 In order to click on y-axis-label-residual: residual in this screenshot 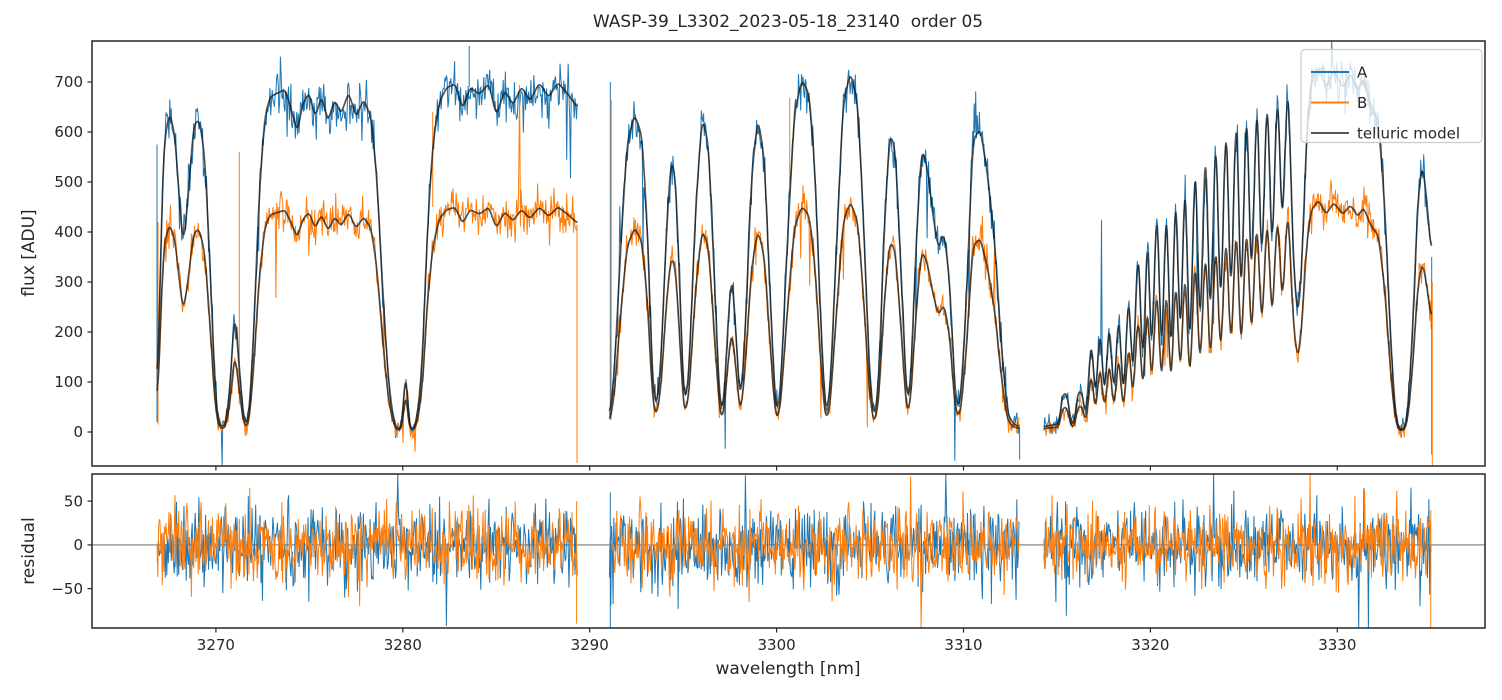, I will do `click(29, 550)`.